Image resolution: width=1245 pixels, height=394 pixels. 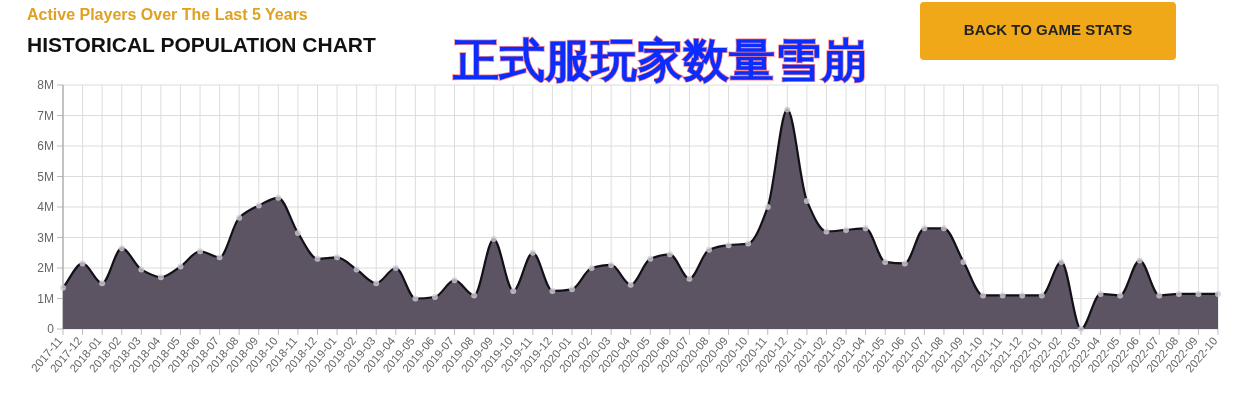 What do you see at coordinates (660, 60) in the screenshot?
I see `caption: 正式服玩家数量雪崩` at bounding box center [660, 60].